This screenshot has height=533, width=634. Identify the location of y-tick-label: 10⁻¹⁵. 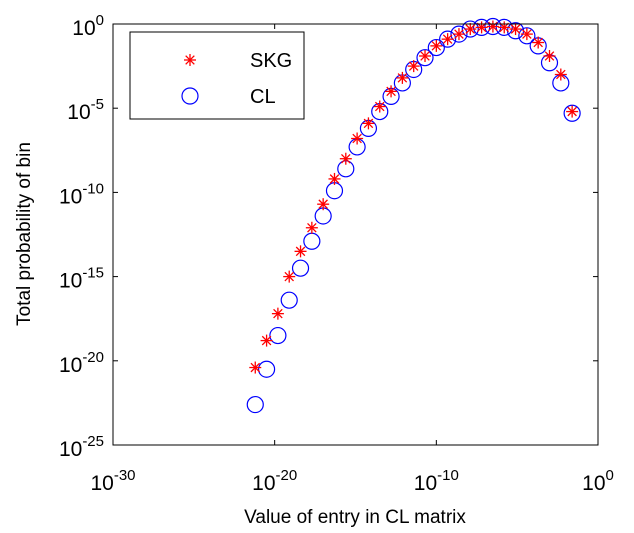
(81, 279).